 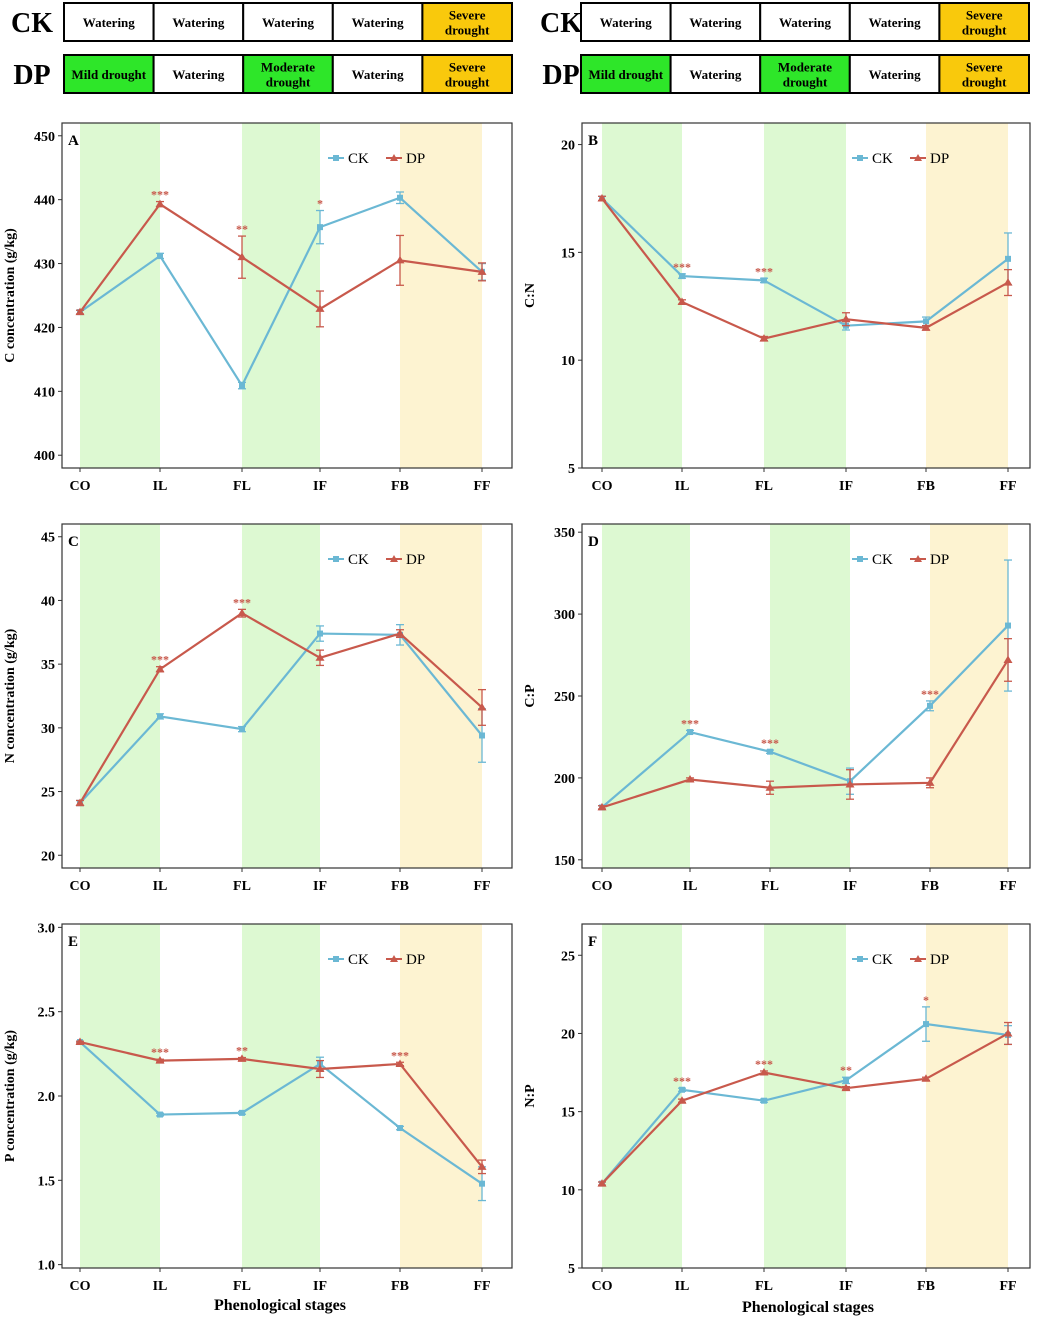 I want to click on significance-marker: **, so click(x=242, y=229).